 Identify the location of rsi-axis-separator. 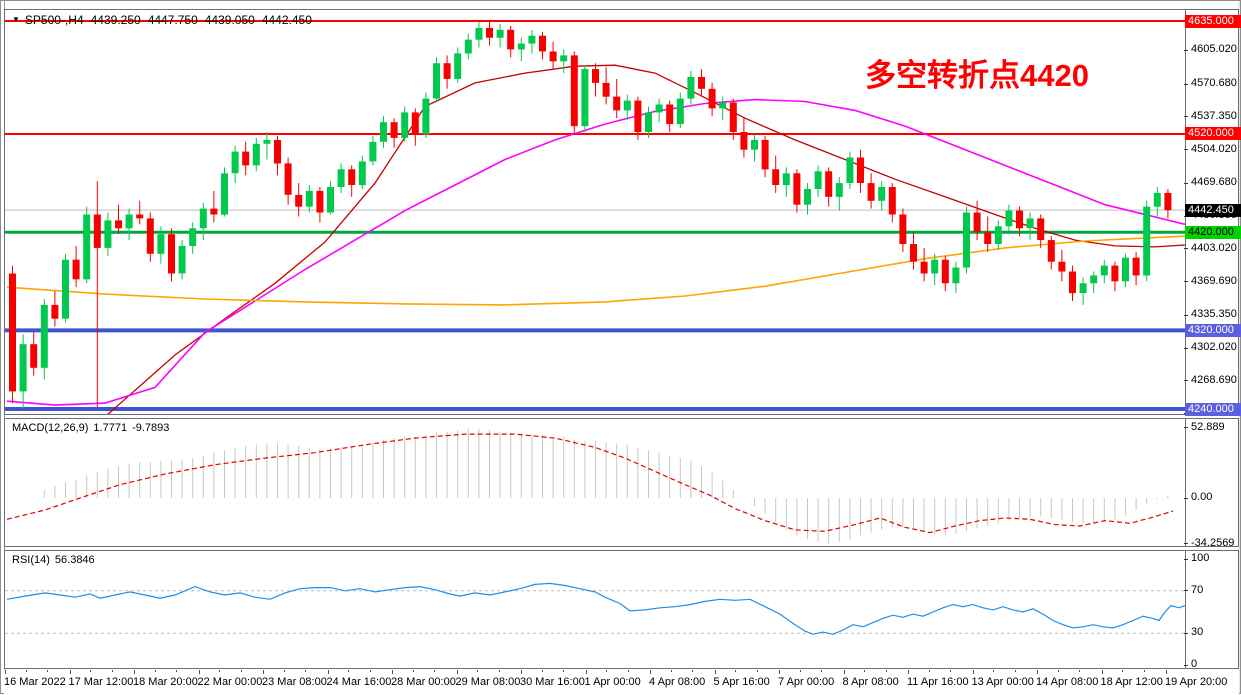
(1185, 609).